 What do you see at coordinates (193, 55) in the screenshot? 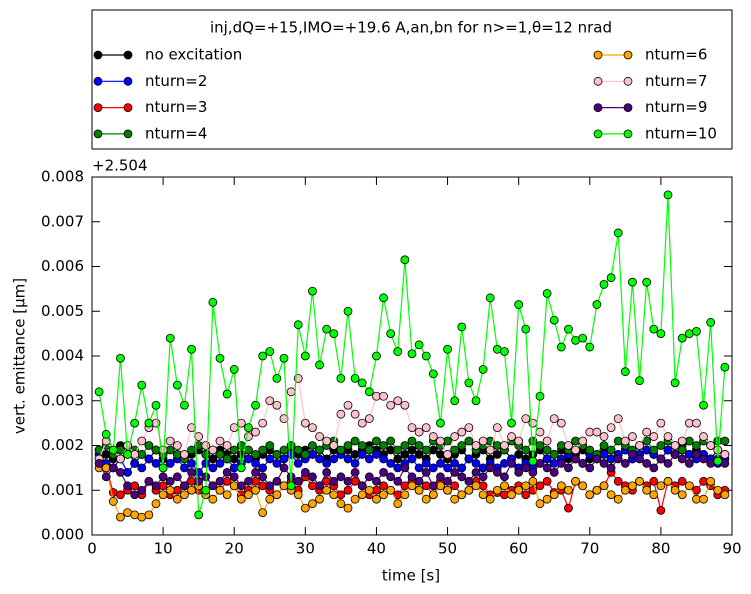
I see `legend-label: no excitation` at bounding box center [193, 55].